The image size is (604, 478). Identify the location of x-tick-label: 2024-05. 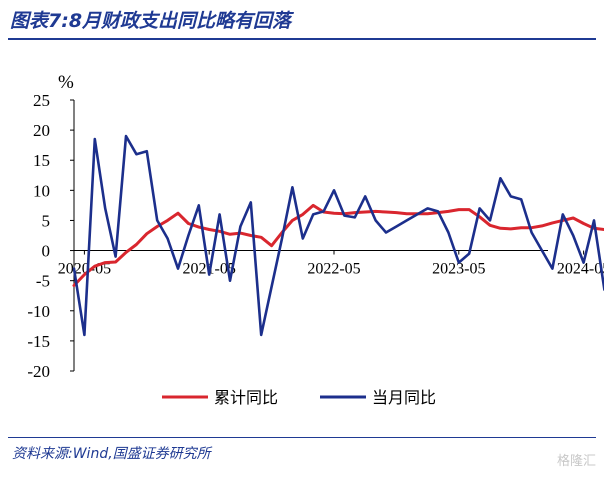
(580, 269).